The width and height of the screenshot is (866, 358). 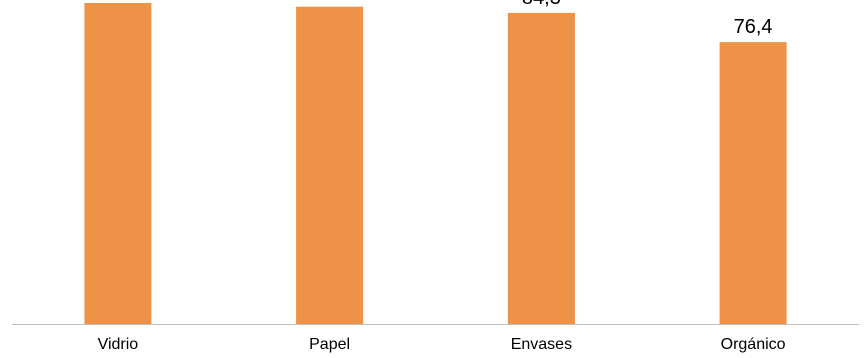 What do you see at coordinates (541, 344) in the screenshot?
I see `x-tick-label-2: Envases` at bounding box center [541, 344].